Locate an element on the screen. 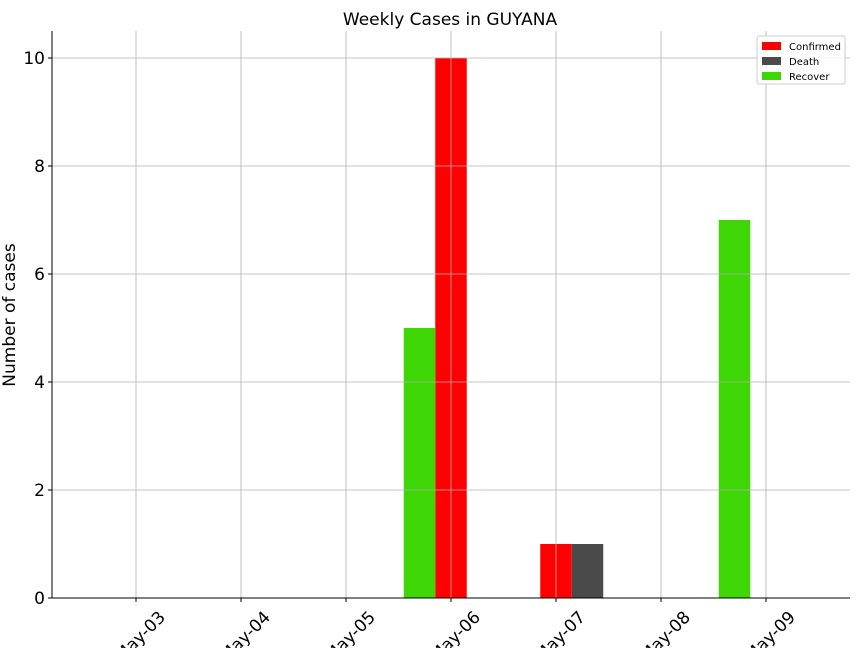  legend-label-death: Death is located at coordinates (804, 62).